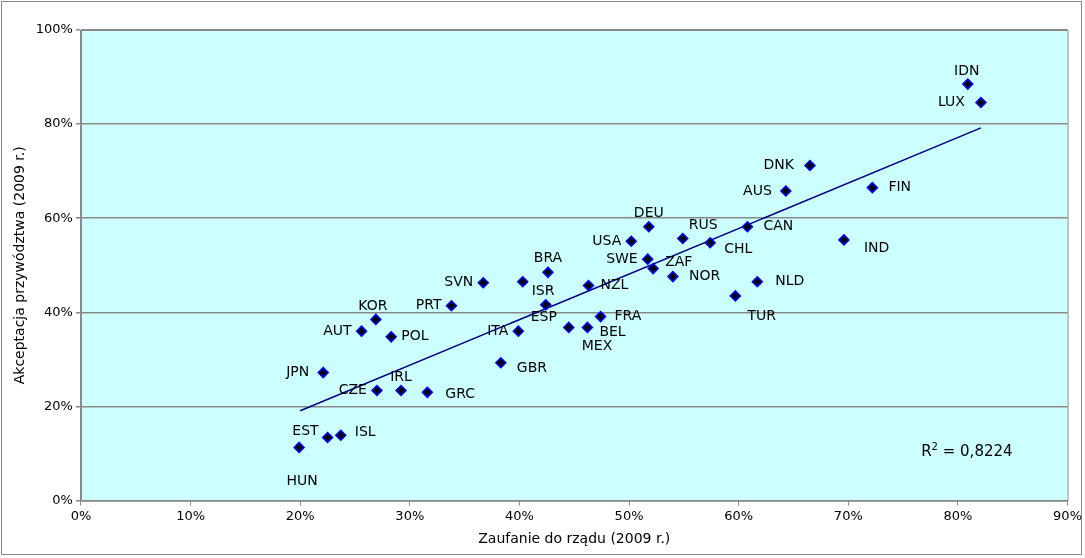 This screenshot has width=1085, height=558. Describe the element at coordinates (779, 164) in the screenshot. I see `annotation: DNK` at that location.